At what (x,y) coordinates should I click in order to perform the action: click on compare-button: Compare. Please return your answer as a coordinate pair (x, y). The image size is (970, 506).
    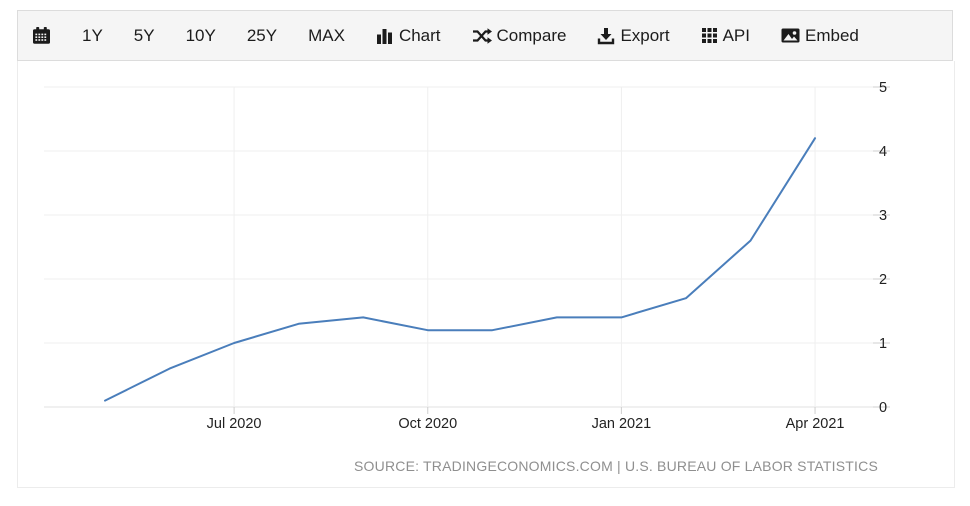
    Looking at the image, I should click on (519, 35).